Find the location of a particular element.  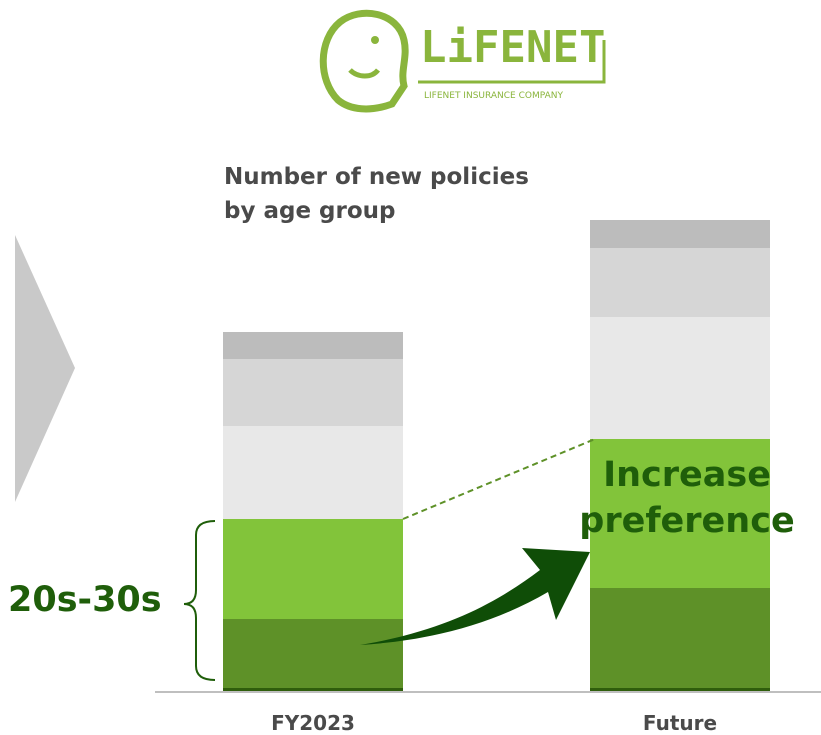

arrow is located at coordinates (475, 596).